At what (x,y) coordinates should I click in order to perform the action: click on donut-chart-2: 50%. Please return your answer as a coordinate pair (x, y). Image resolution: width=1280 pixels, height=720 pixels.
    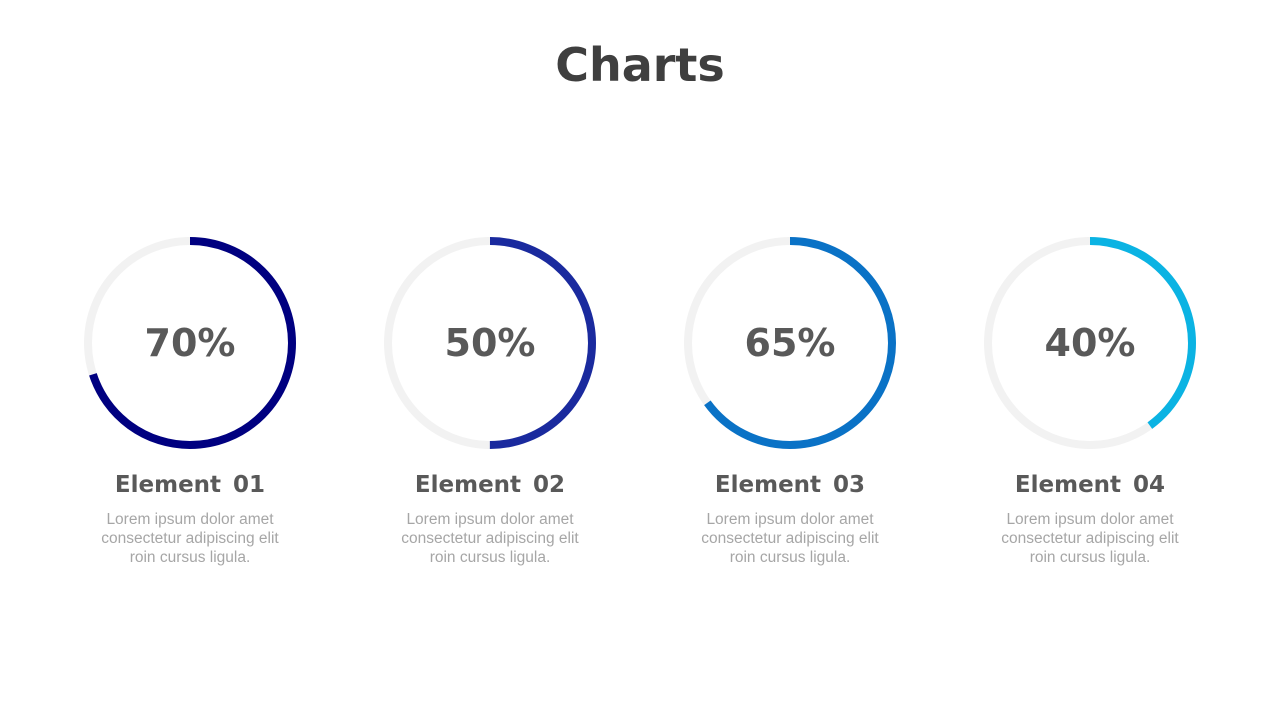
    Looking at the image, I should click on (490, 343).